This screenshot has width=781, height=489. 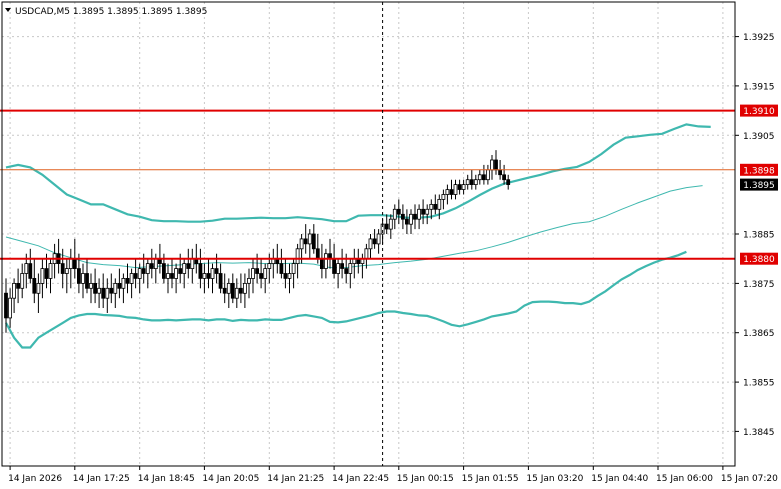 What do you see at coordinates (425, 479) in the screenshot?
I see `x-tick-label: 15 Jan 00:15` at bounding box center [425, 479].